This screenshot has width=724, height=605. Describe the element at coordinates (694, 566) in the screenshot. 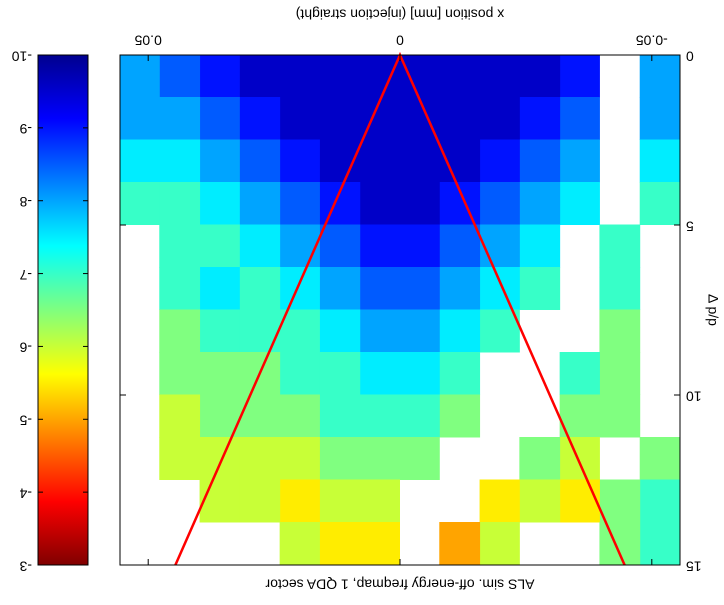

I see `y-tick-label: 15` at that location.